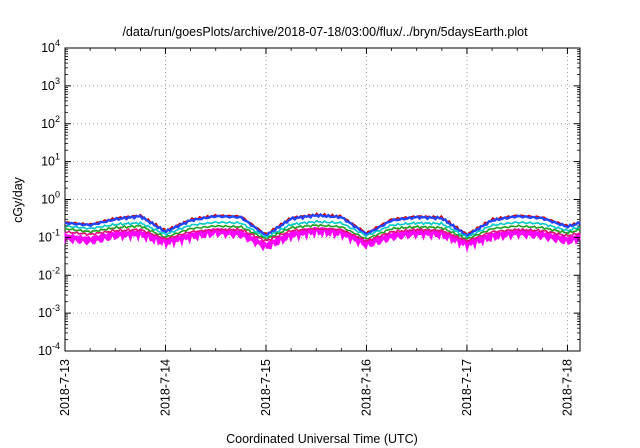 The image size is (640, 448). What do you see at coordinates (567, 387) in the screenshot?
I see `x-tick-label: 2018-7-18` at bounding box center [567, 387].